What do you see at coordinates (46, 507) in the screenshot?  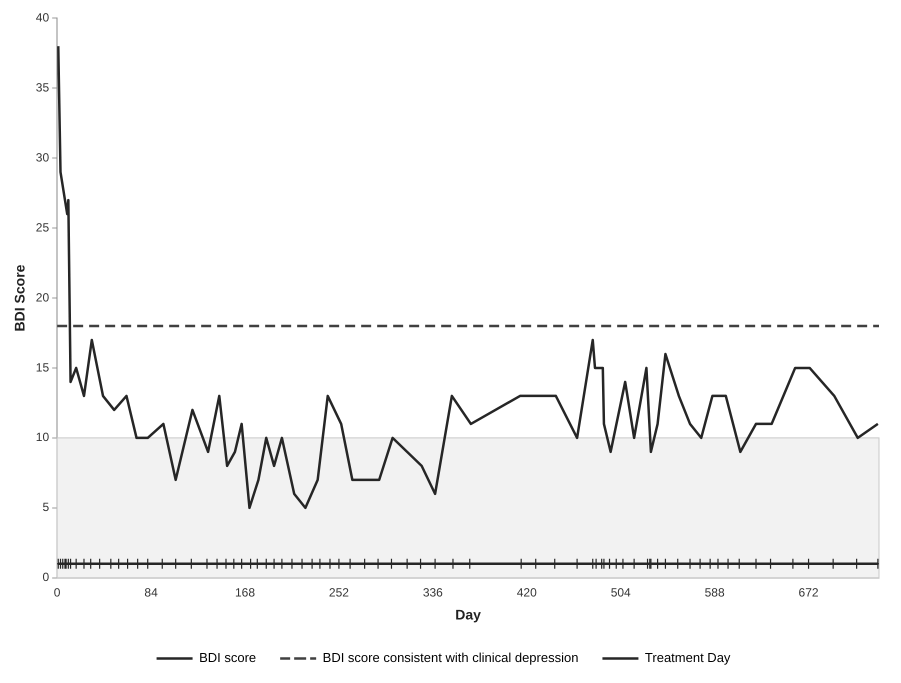 I see `y-tick-label: 5` at bounding box center [46, 507].